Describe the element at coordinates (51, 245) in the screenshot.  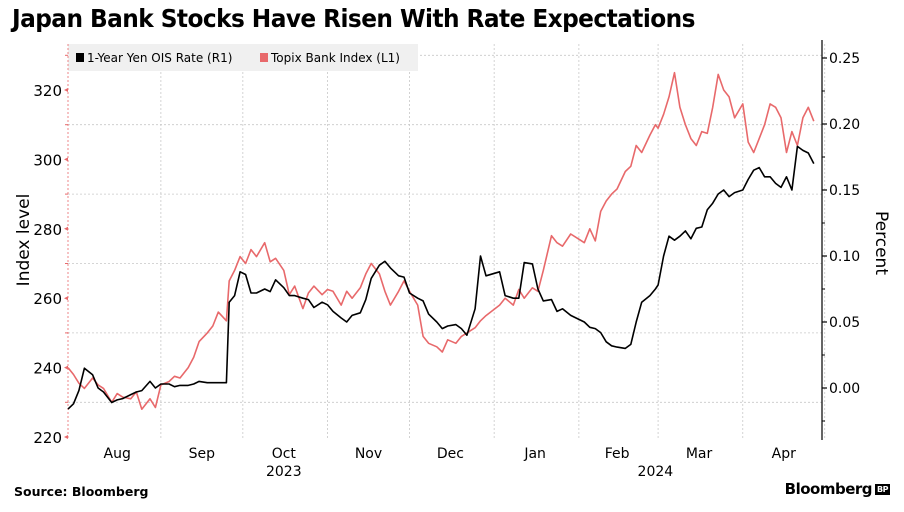
I see `left-axis: 220 240 260 280 300 320` at that location.